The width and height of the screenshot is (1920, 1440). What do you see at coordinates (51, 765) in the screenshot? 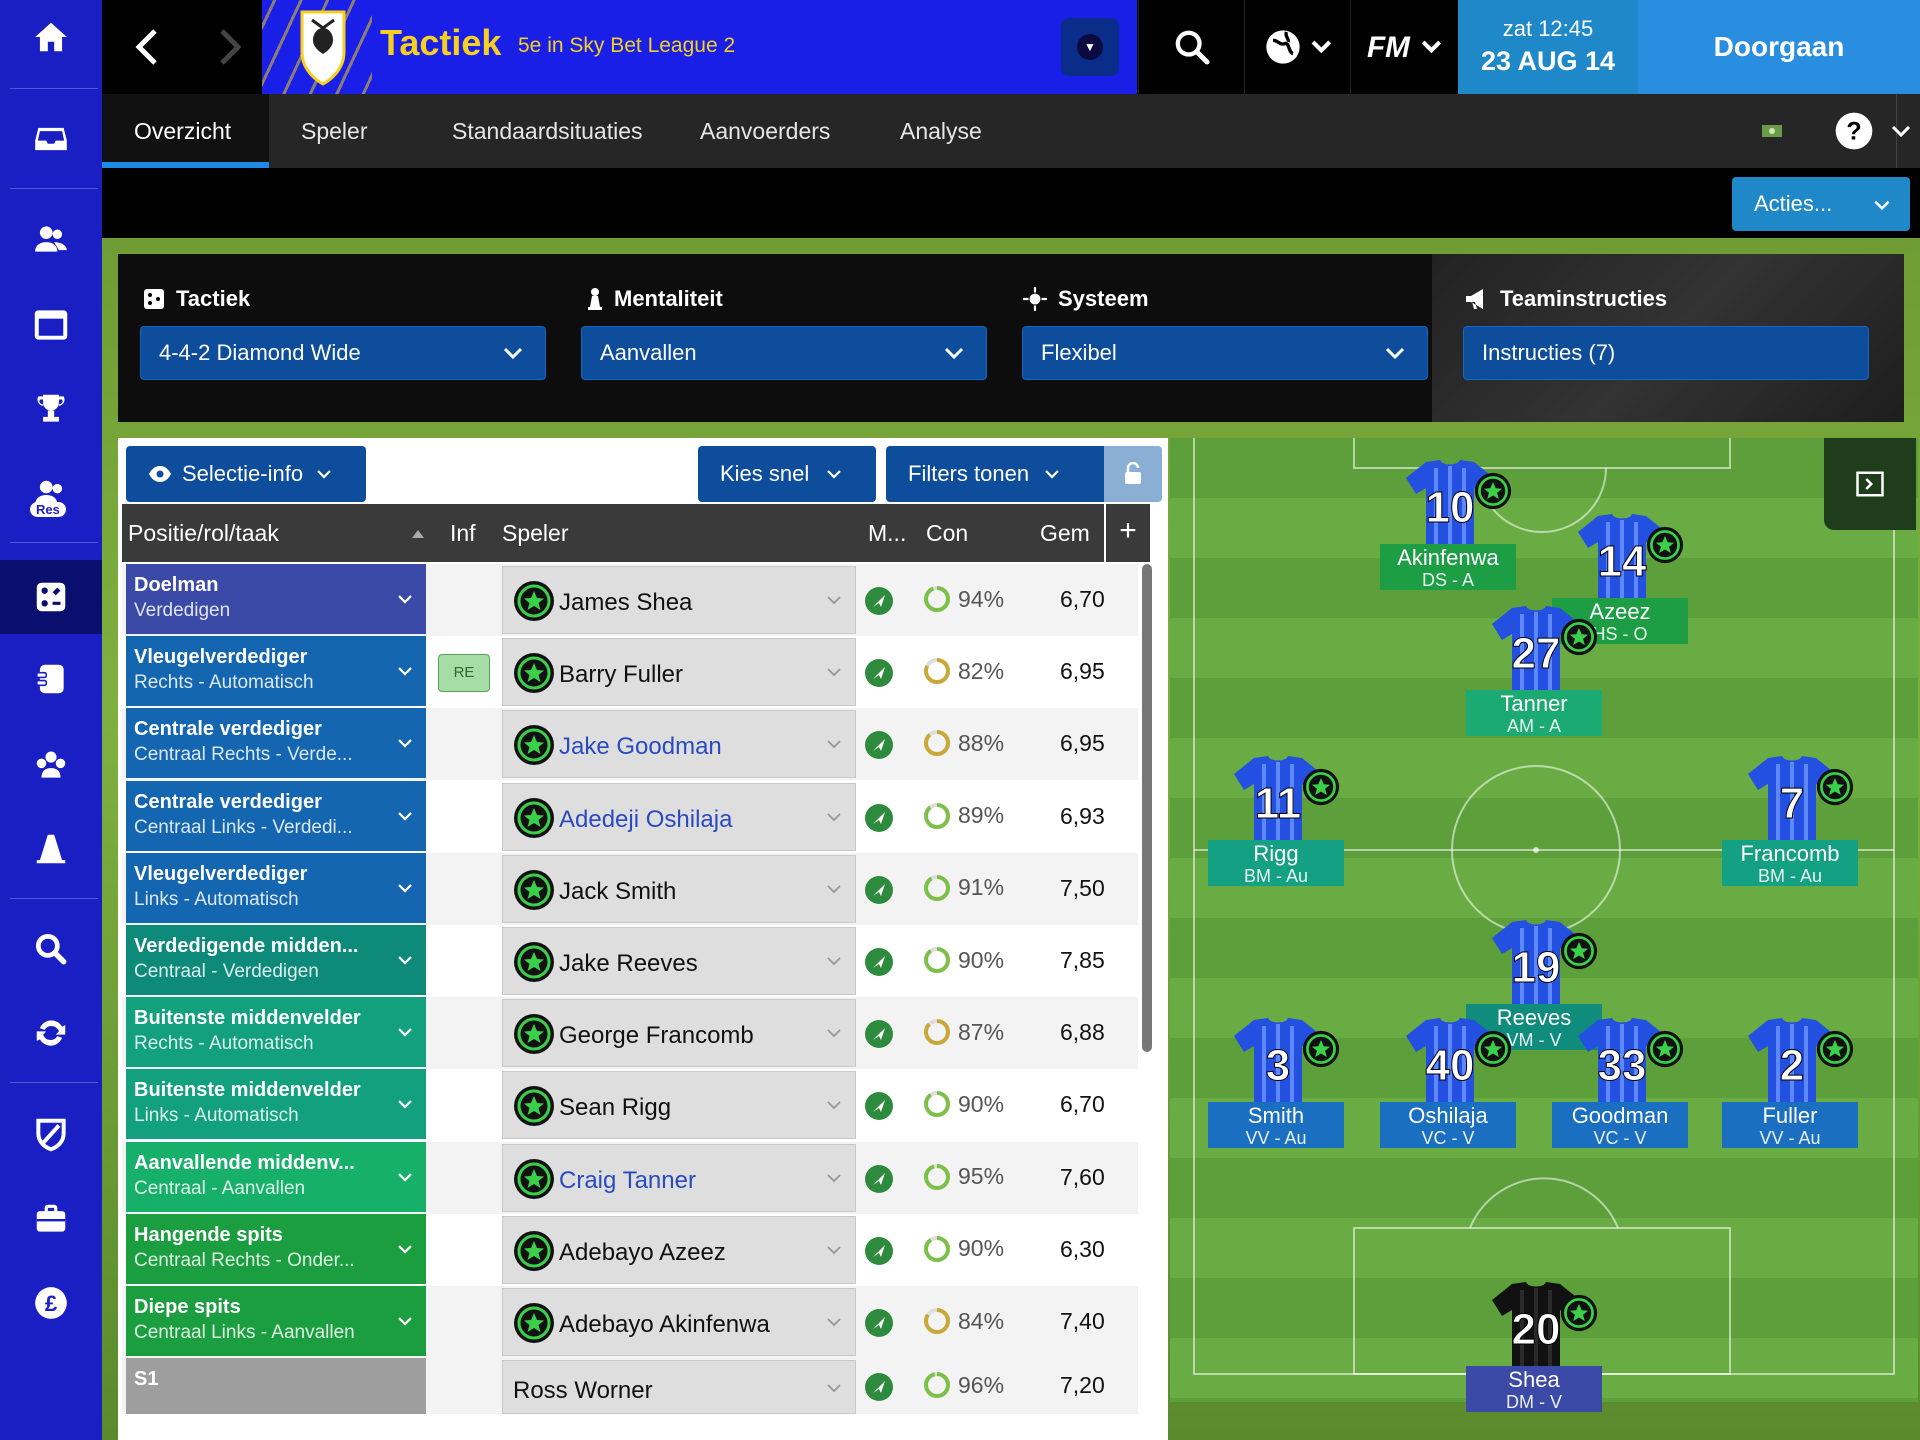
I see `staff-icon` at bounding box center [51, 765].